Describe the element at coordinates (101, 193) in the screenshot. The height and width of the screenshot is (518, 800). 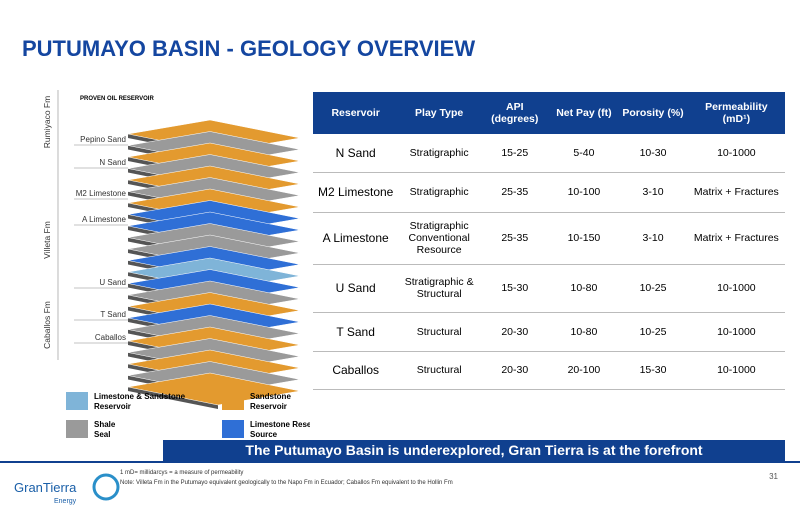
I see `layer-label: M2 Limestone` at that location.